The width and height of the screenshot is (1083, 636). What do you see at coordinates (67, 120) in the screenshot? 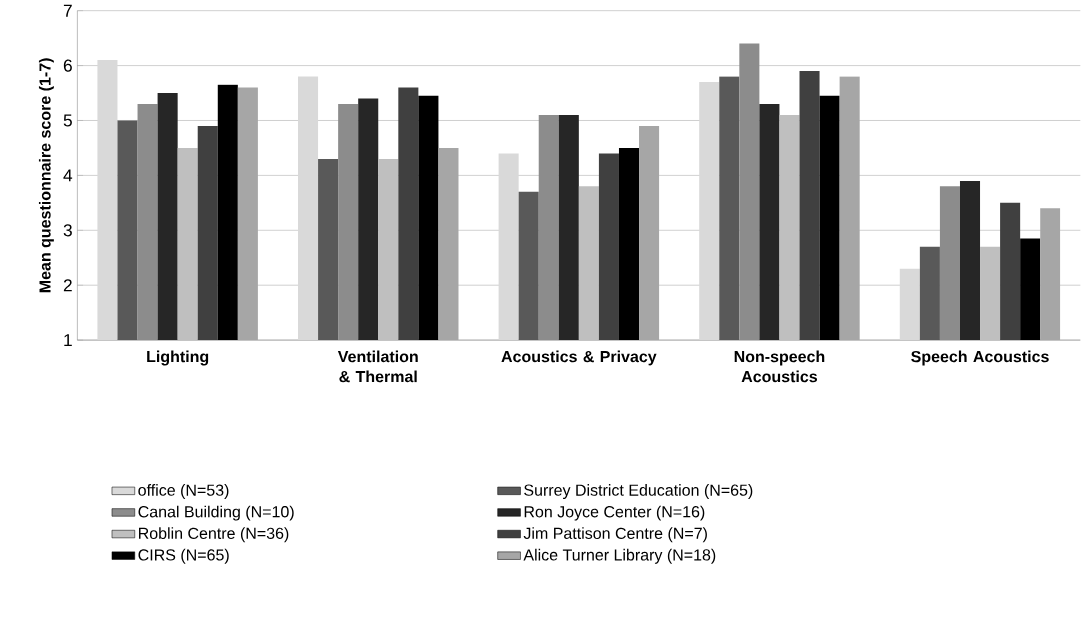
I see `y-tick-label: 5` at bounding box center [67, 120].